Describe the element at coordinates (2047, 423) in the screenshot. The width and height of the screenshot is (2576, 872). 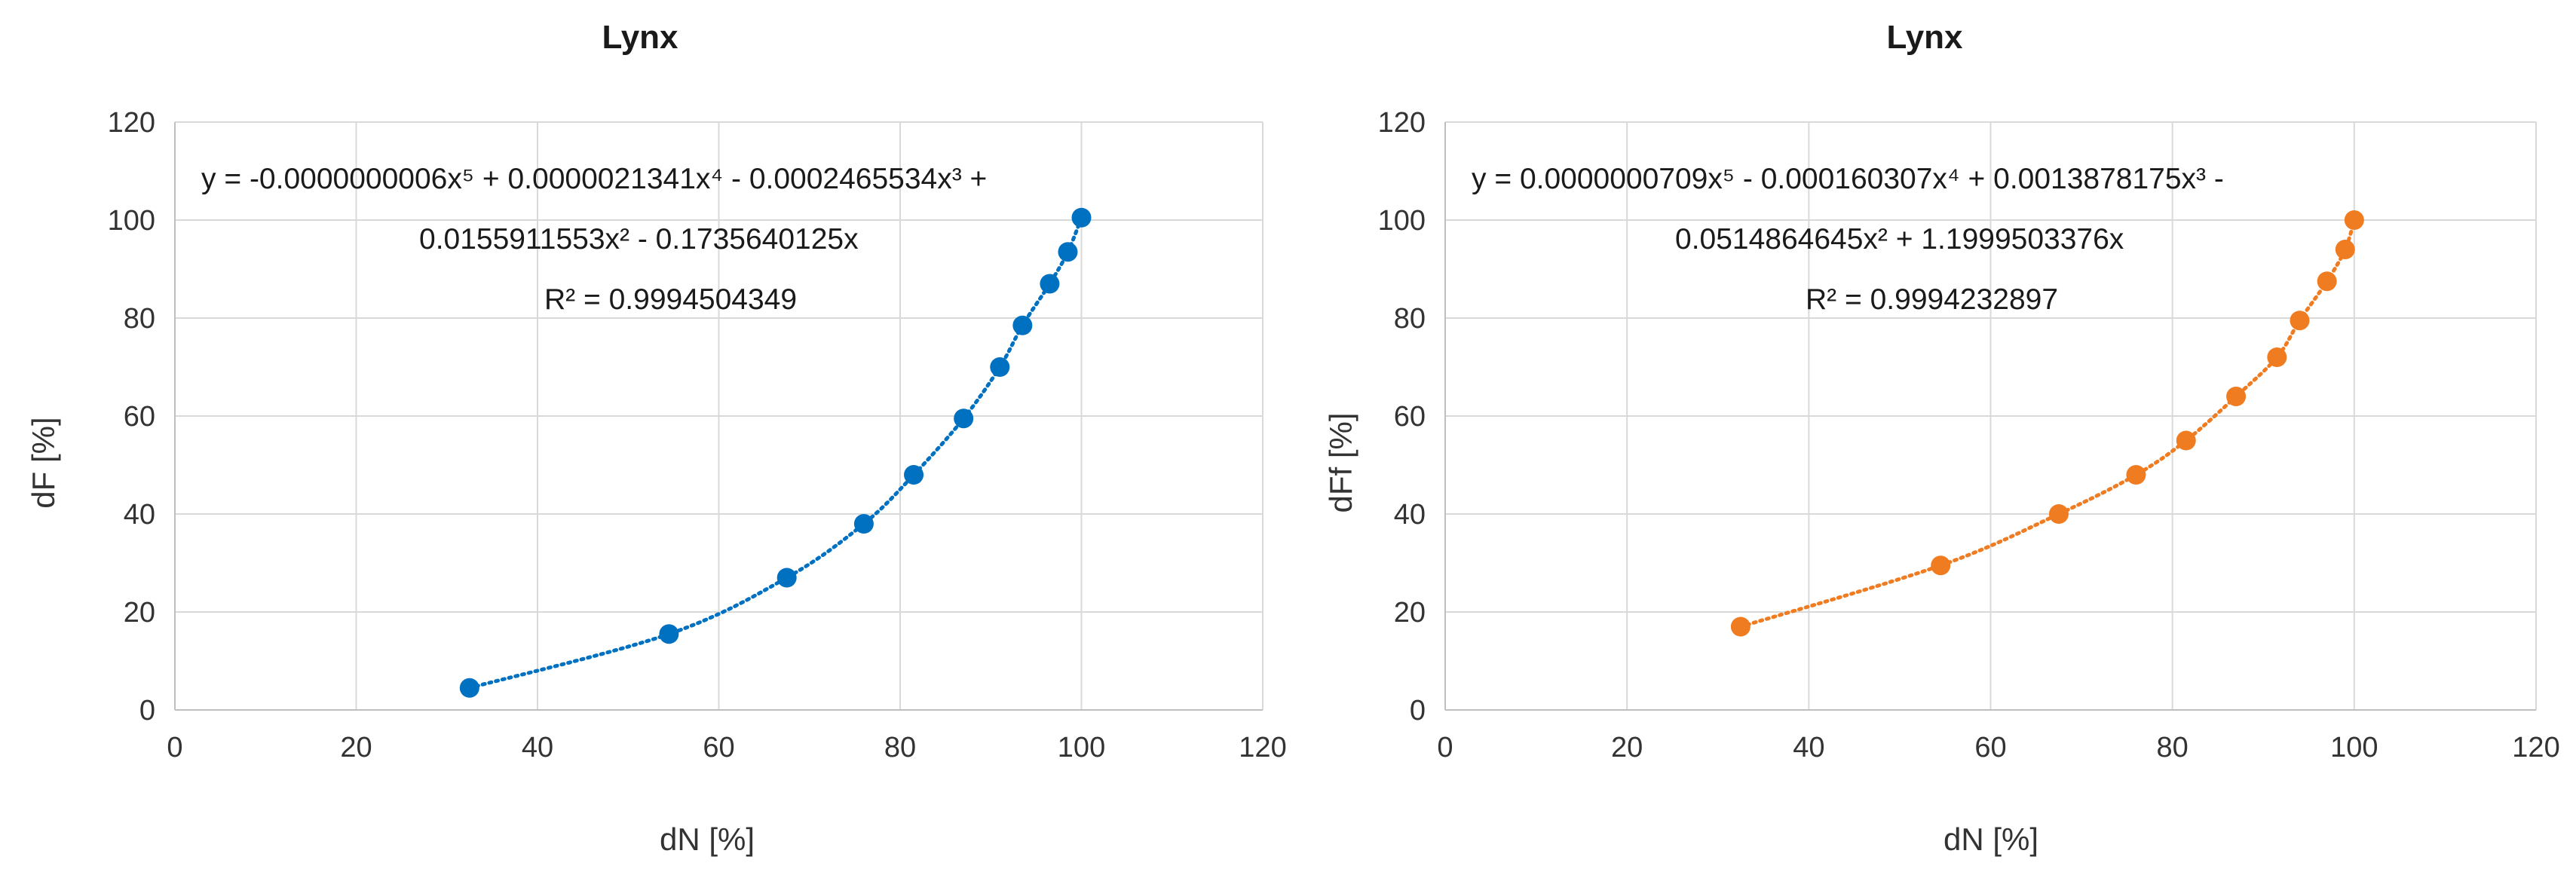
I see `trendline` at that location.